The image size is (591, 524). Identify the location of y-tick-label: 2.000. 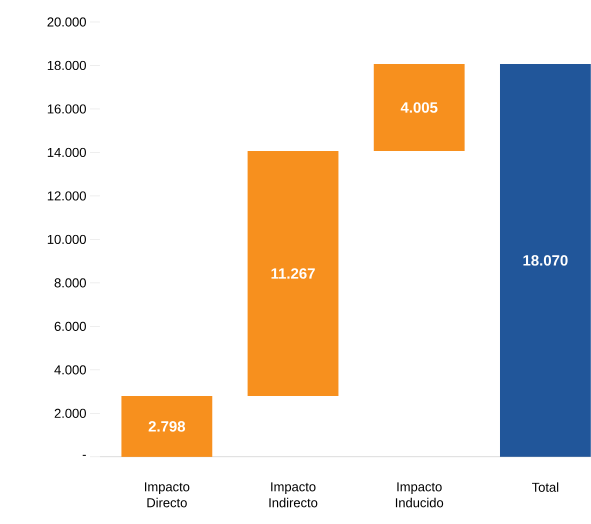
(70, 413).